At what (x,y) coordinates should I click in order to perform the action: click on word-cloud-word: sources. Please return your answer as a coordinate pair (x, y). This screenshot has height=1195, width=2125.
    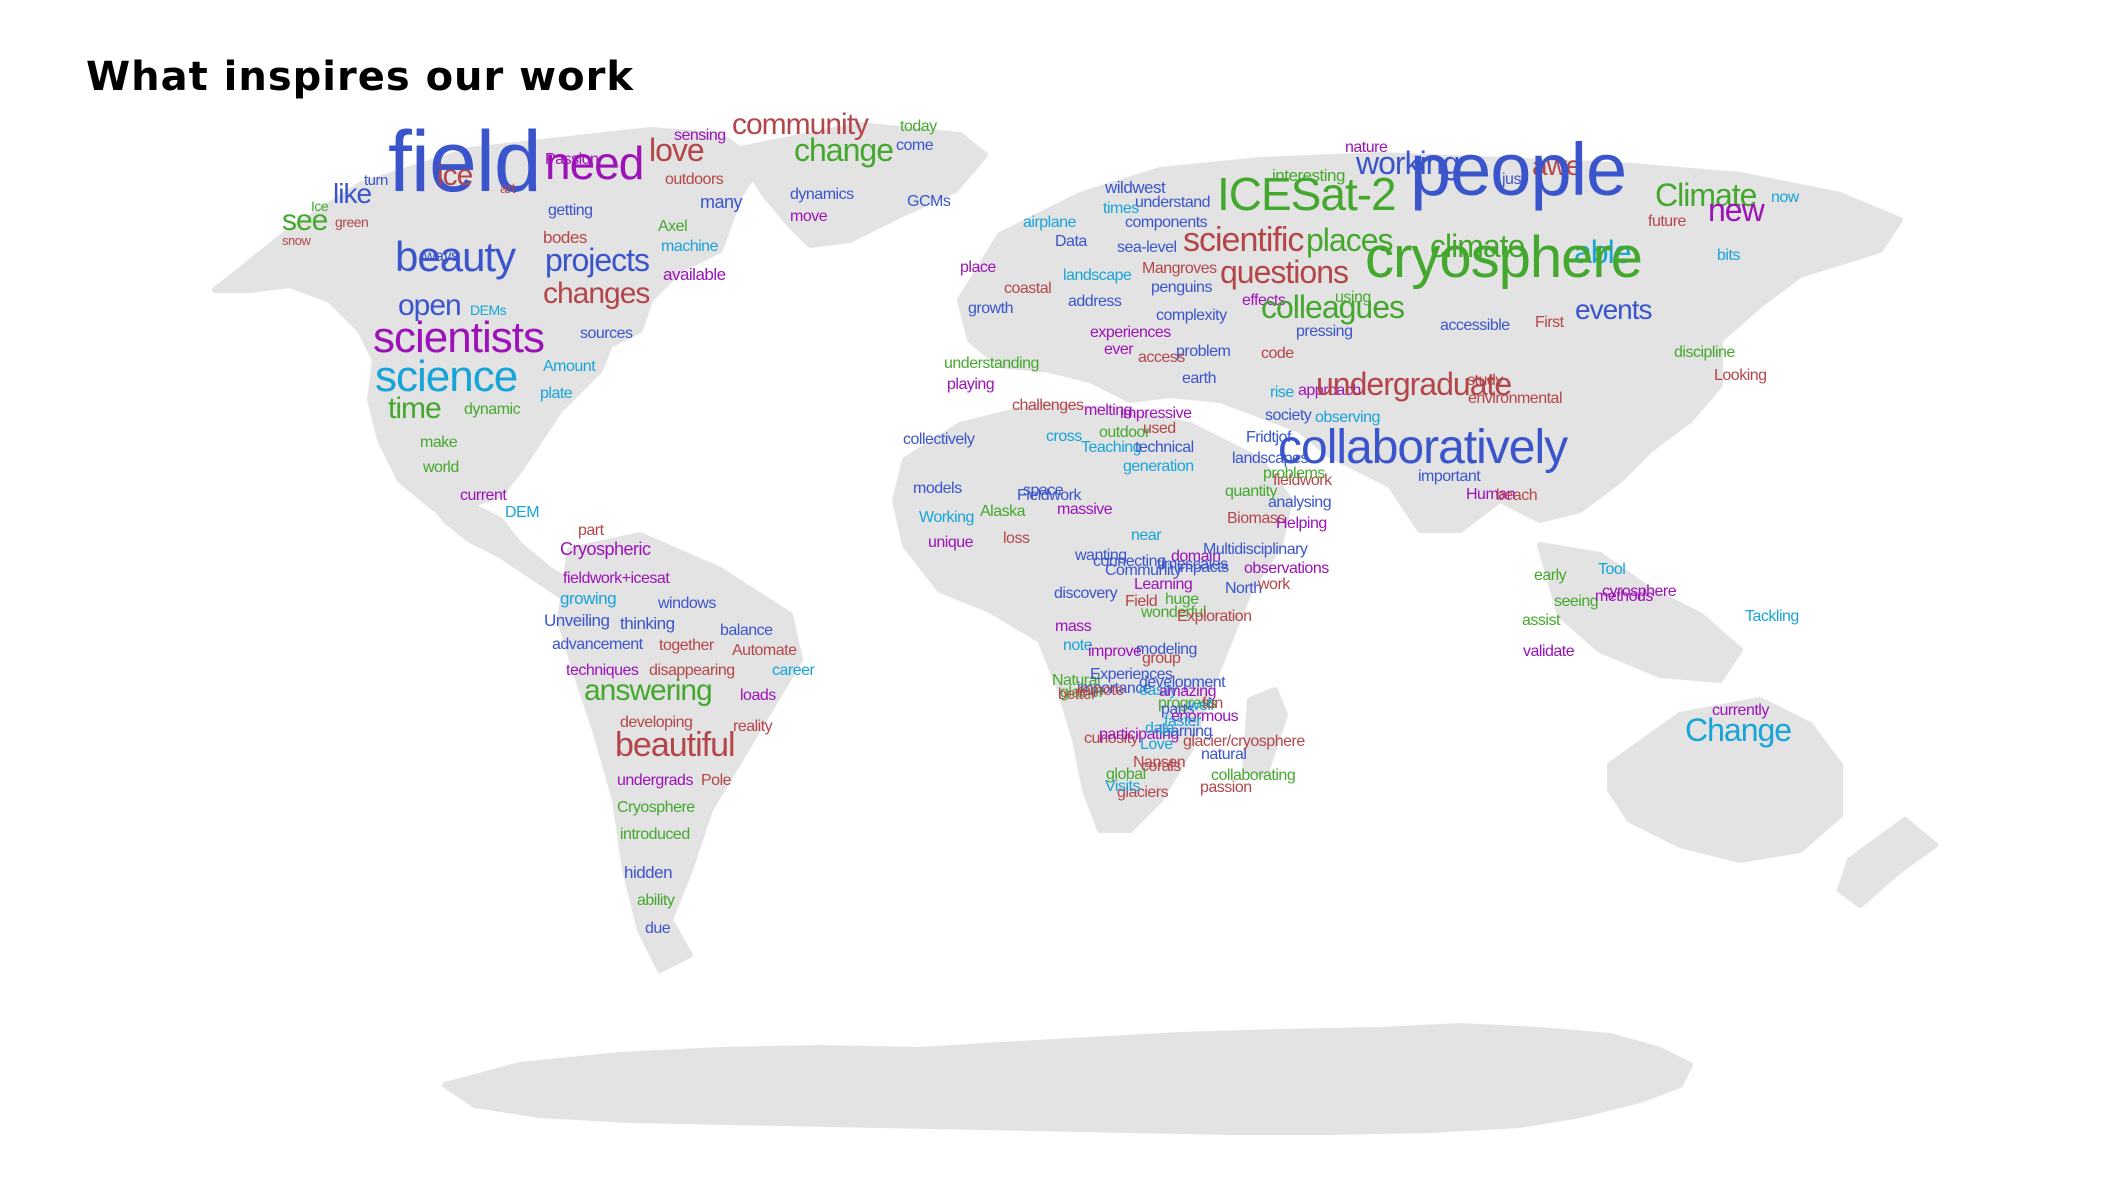
    Looking at the image, I should click on (606, 334).